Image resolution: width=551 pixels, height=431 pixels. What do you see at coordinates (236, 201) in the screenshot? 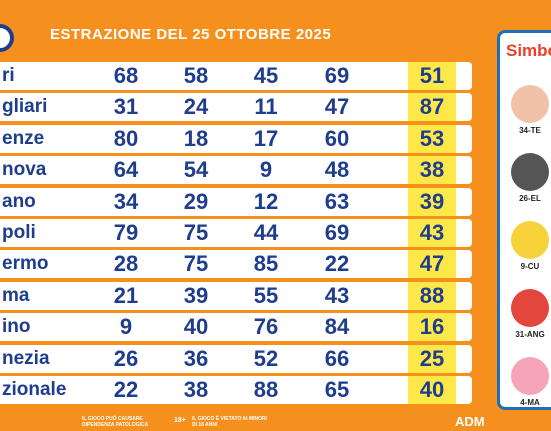
I see `table-row: ano 34 29 12 63 39` at bounding box center [236, 201].